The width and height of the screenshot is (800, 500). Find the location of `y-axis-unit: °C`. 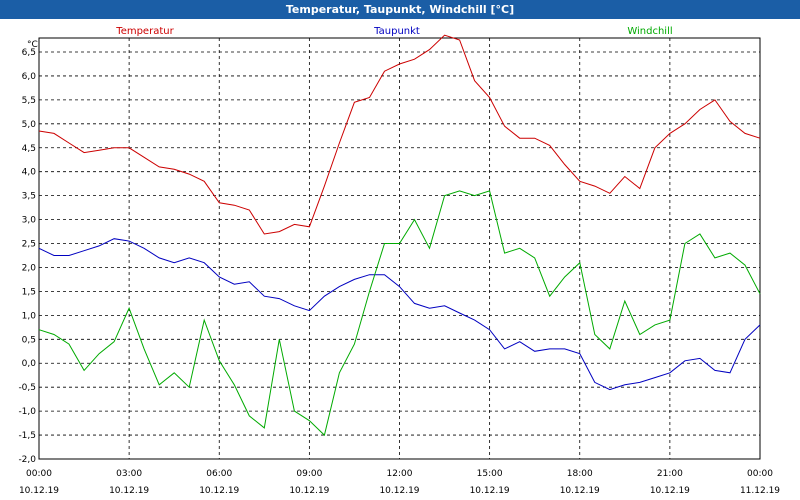

y-axis-unit: °C is located at coordinates (32, 45).